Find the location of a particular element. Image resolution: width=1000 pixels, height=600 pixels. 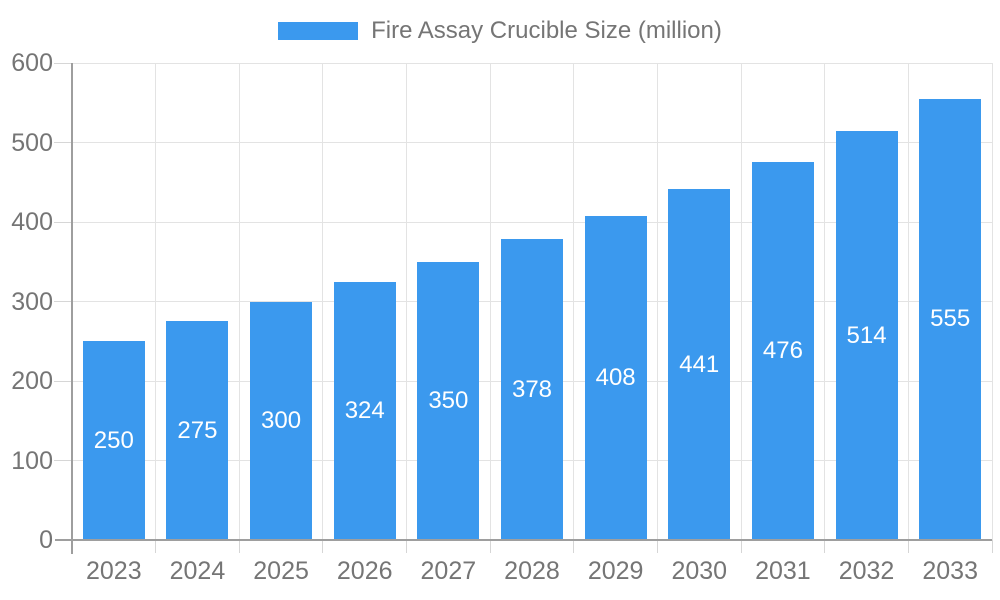

y-tick-label: 200 is located at coordinates (32, 381).